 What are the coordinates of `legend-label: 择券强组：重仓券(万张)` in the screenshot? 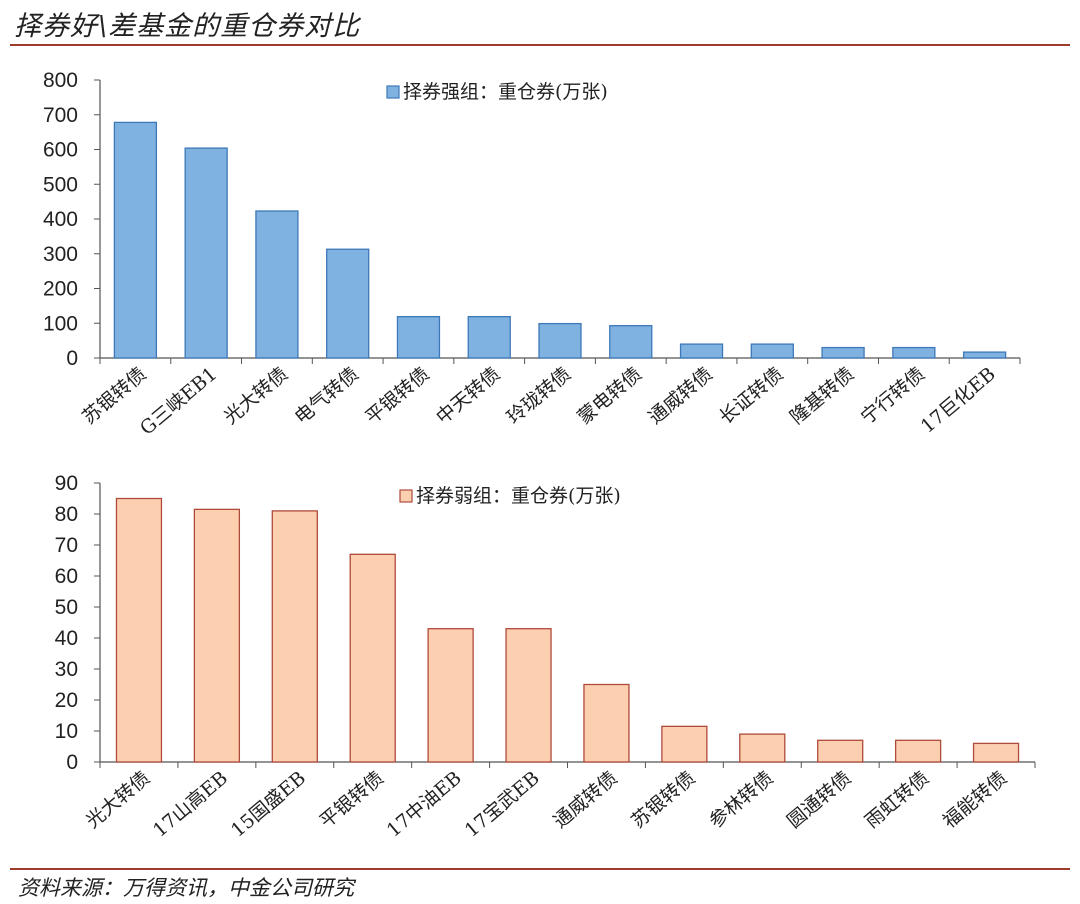 It's located at (505, 92).